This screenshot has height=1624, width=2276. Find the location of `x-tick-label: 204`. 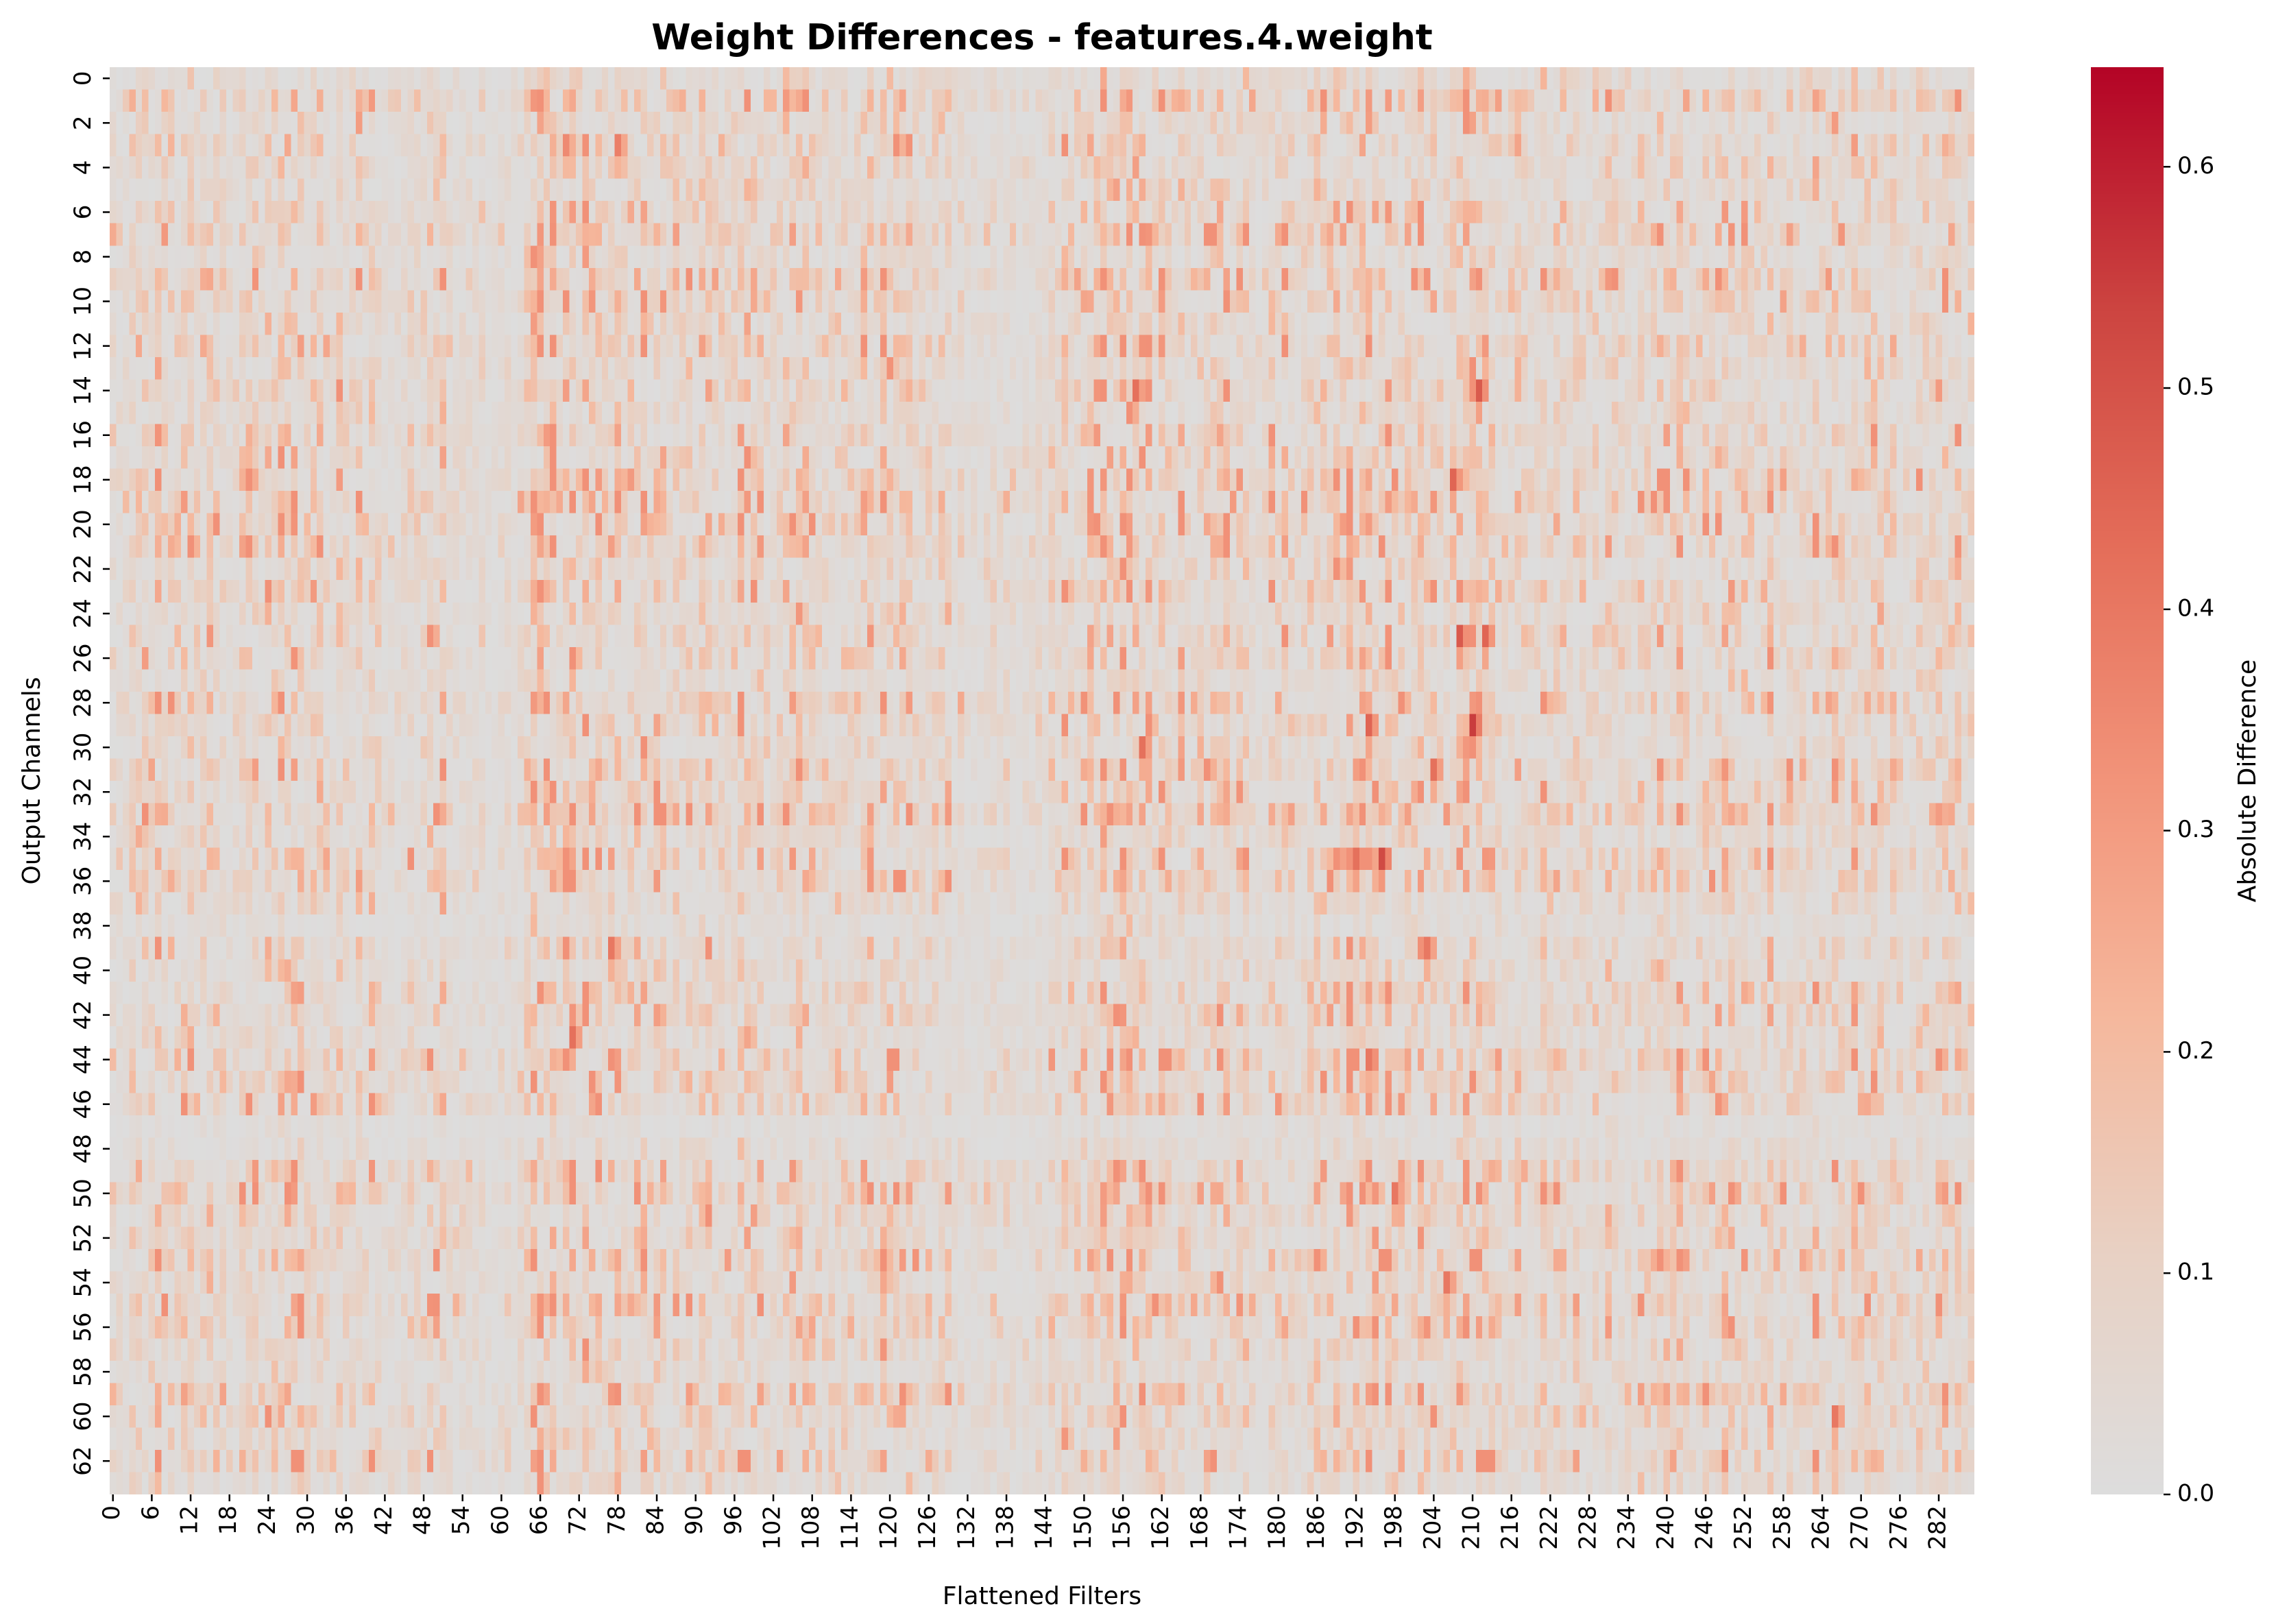

x-tick-label: 204 is located at coordinates (1432, 1527).